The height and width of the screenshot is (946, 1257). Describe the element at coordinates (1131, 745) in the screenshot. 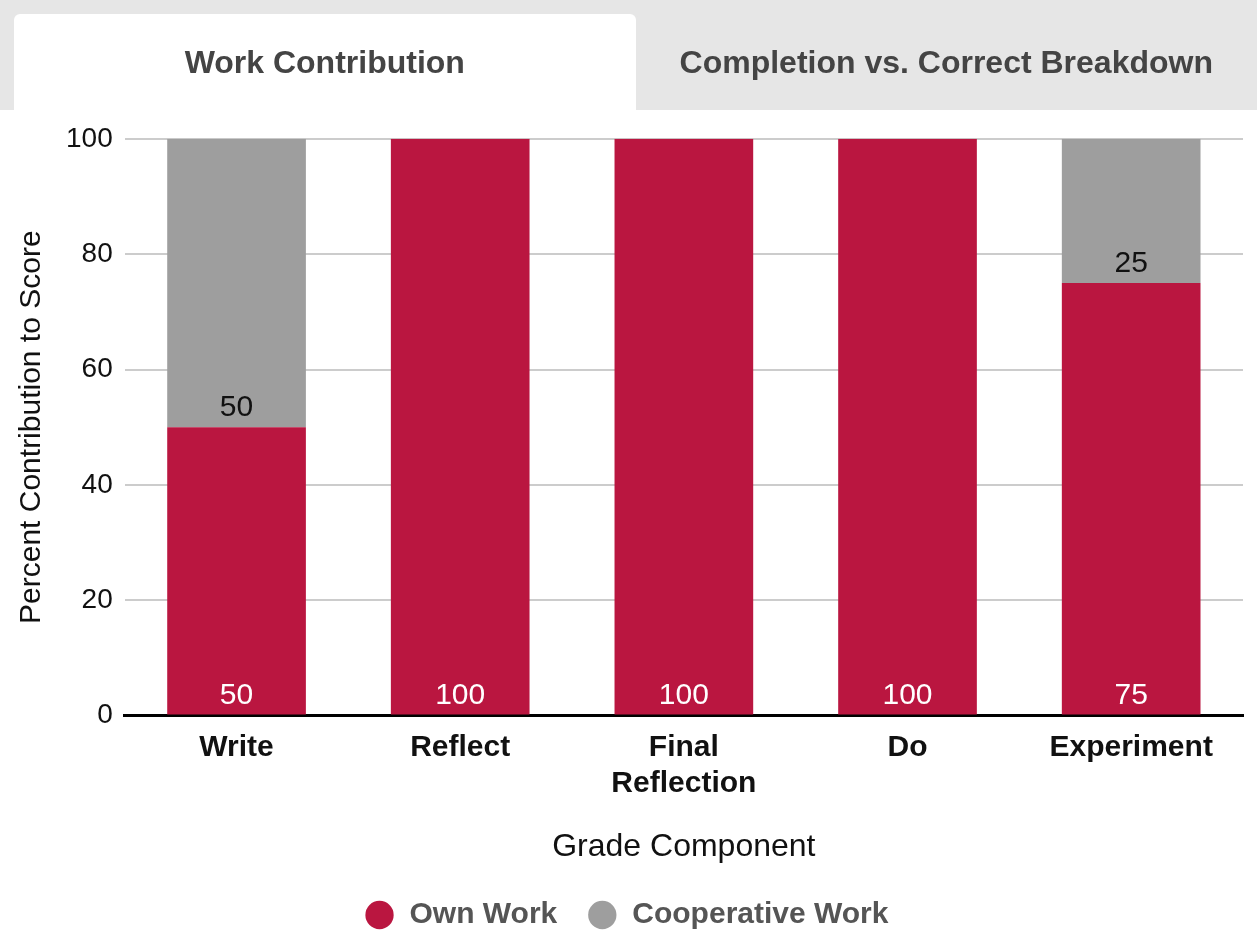

I see `x-tick-label: Experiment` at that location.